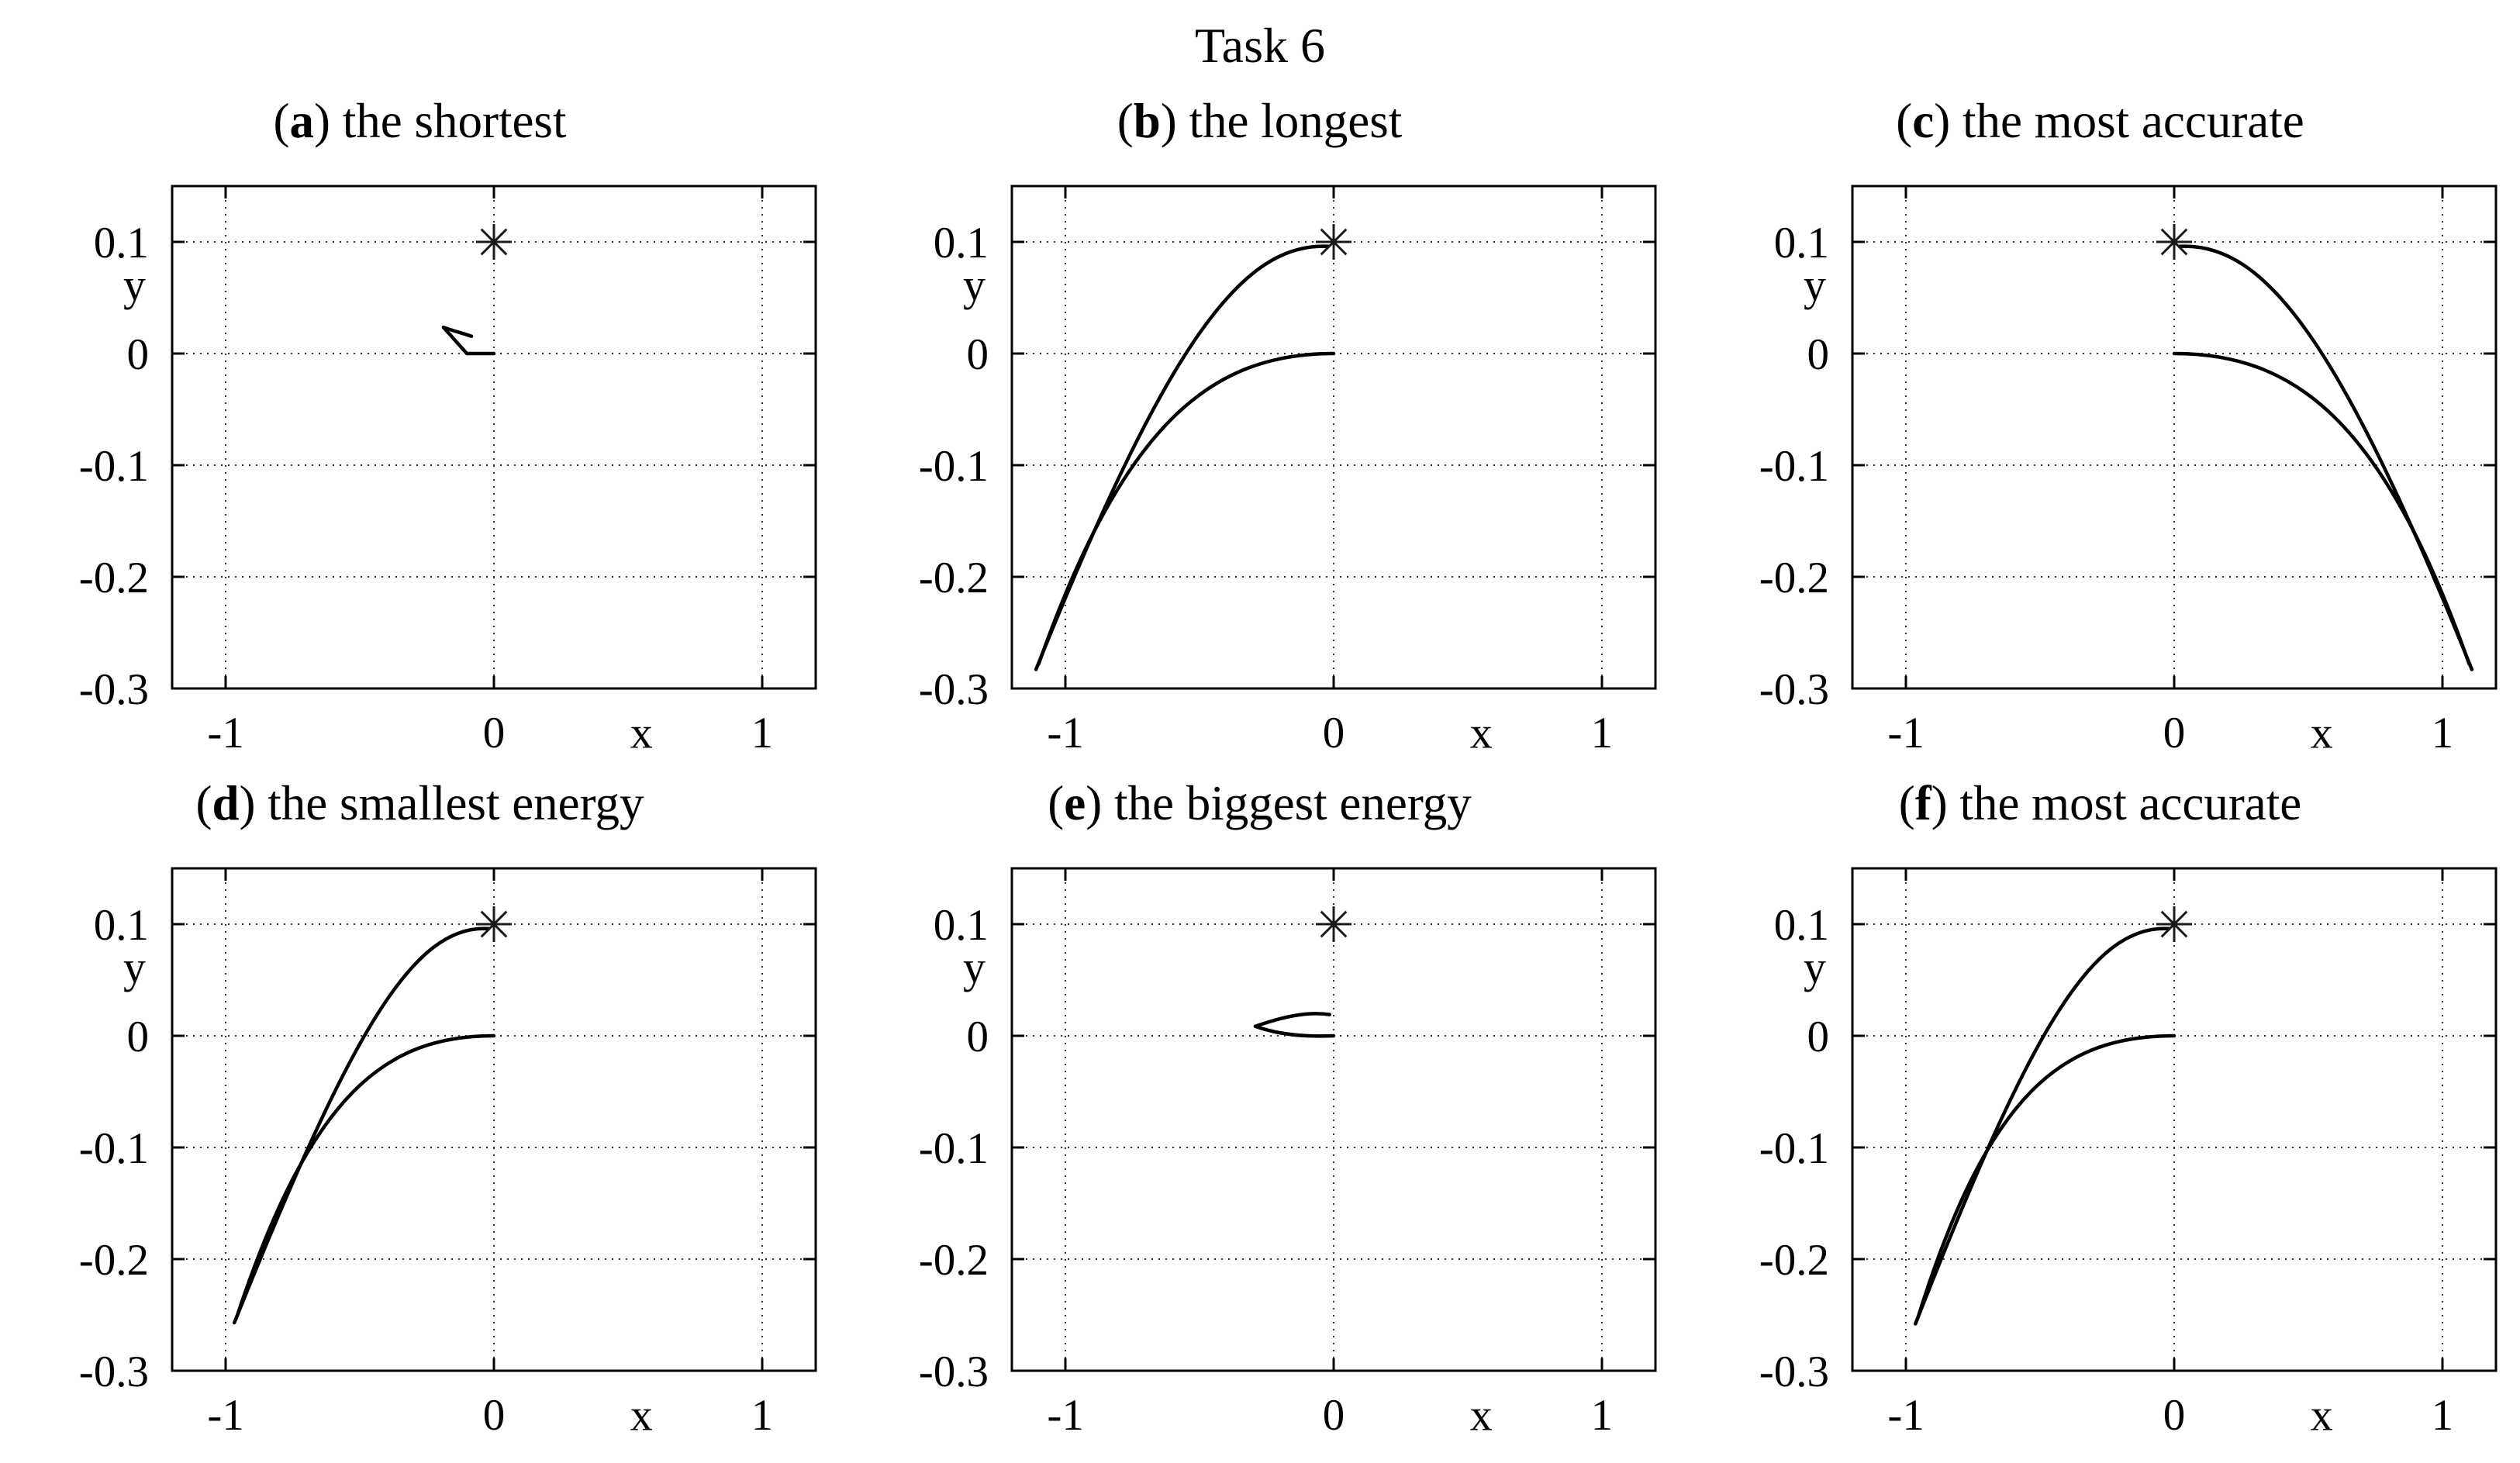  Describe the element at coordinates (456, 803) in the screenshot. I see `subplot-title-text: the smallest energy` at that location.